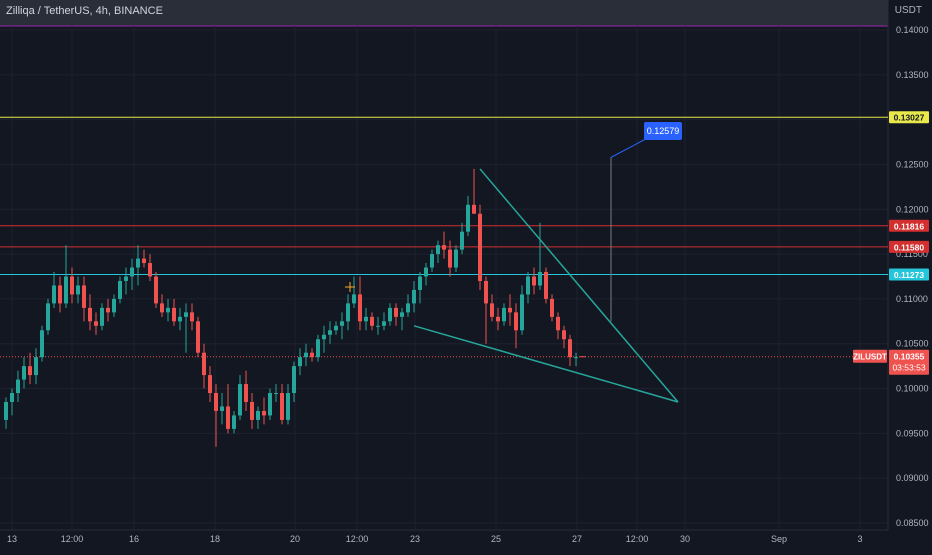 The width and height of the screenshot is (932, 555). I want to click on target-box, so click(663, 131).